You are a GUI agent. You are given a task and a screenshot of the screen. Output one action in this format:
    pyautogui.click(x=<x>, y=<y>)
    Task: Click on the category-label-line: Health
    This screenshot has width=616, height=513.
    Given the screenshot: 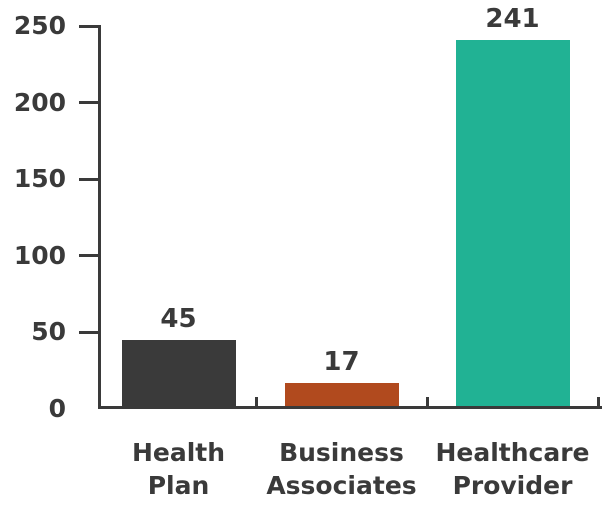 What is the action you would take?
    pyautogui.click(x=178, y=452)
    